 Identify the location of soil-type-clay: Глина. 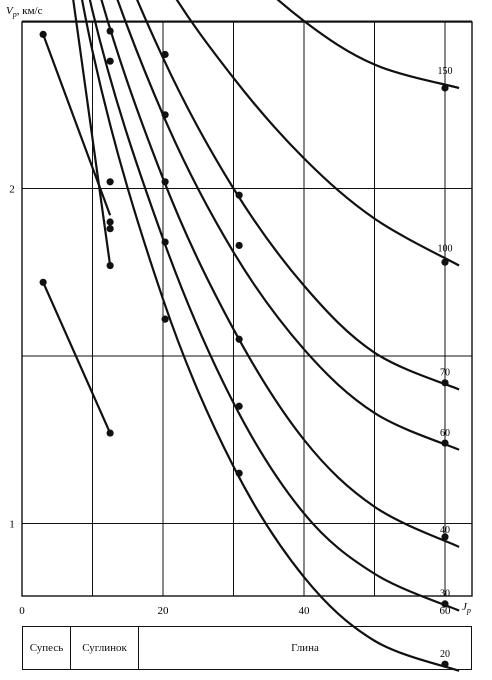
(305, 648).